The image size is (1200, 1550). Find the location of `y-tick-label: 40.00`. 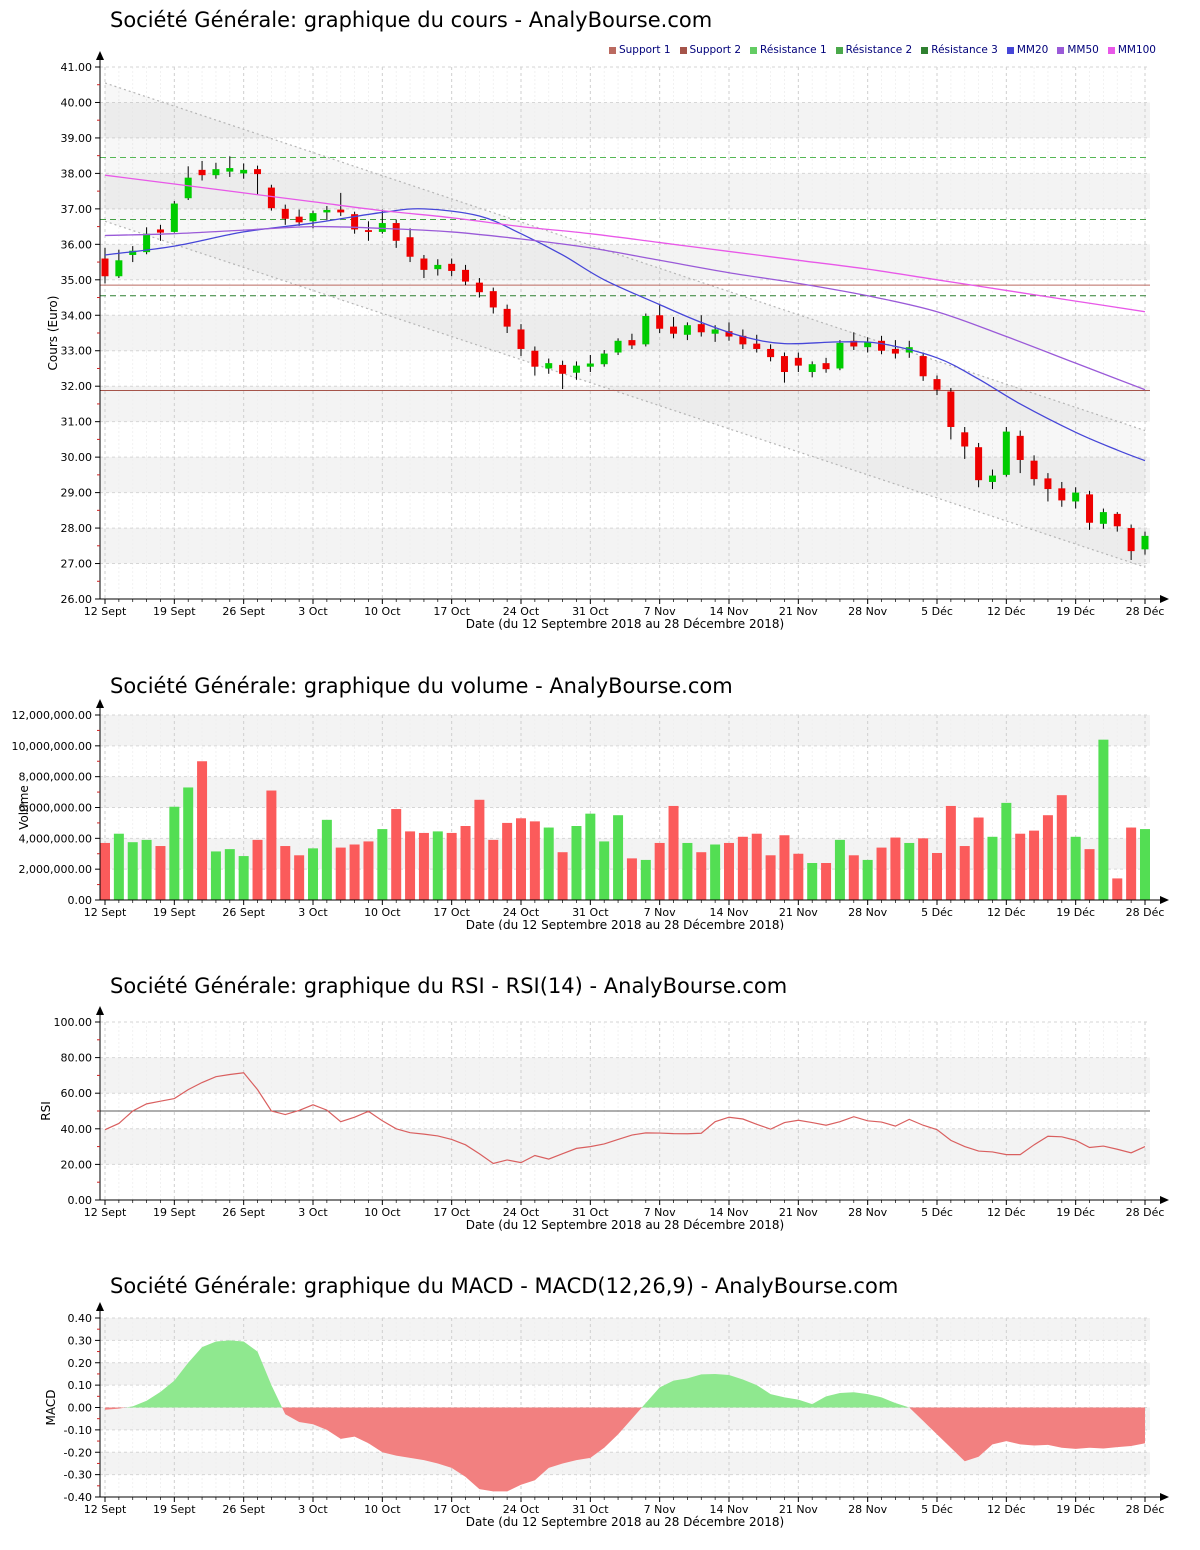

y-tick-label: 40.00 is located at coordinates (77, 102).